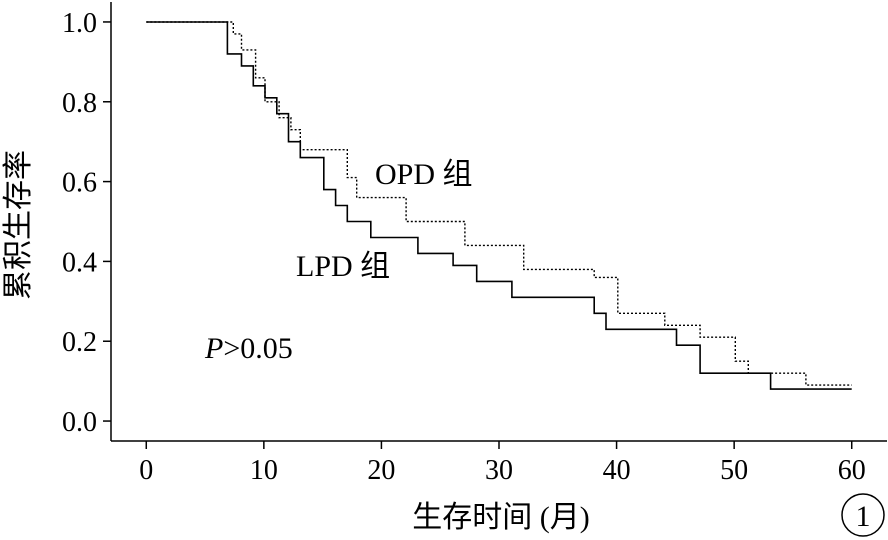  I want to click on y-tick-label: 0.6, so click(79, 183).